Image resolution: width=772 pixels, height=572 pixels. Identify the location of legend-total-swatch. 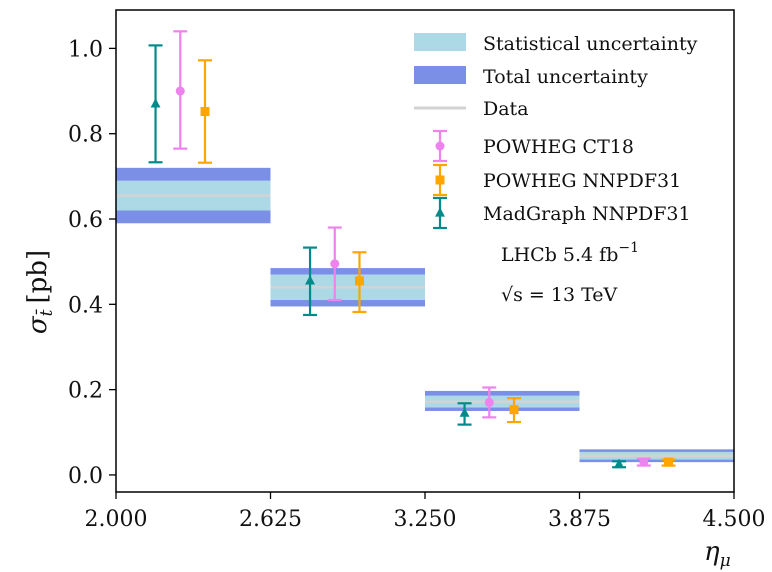
(440, 75).